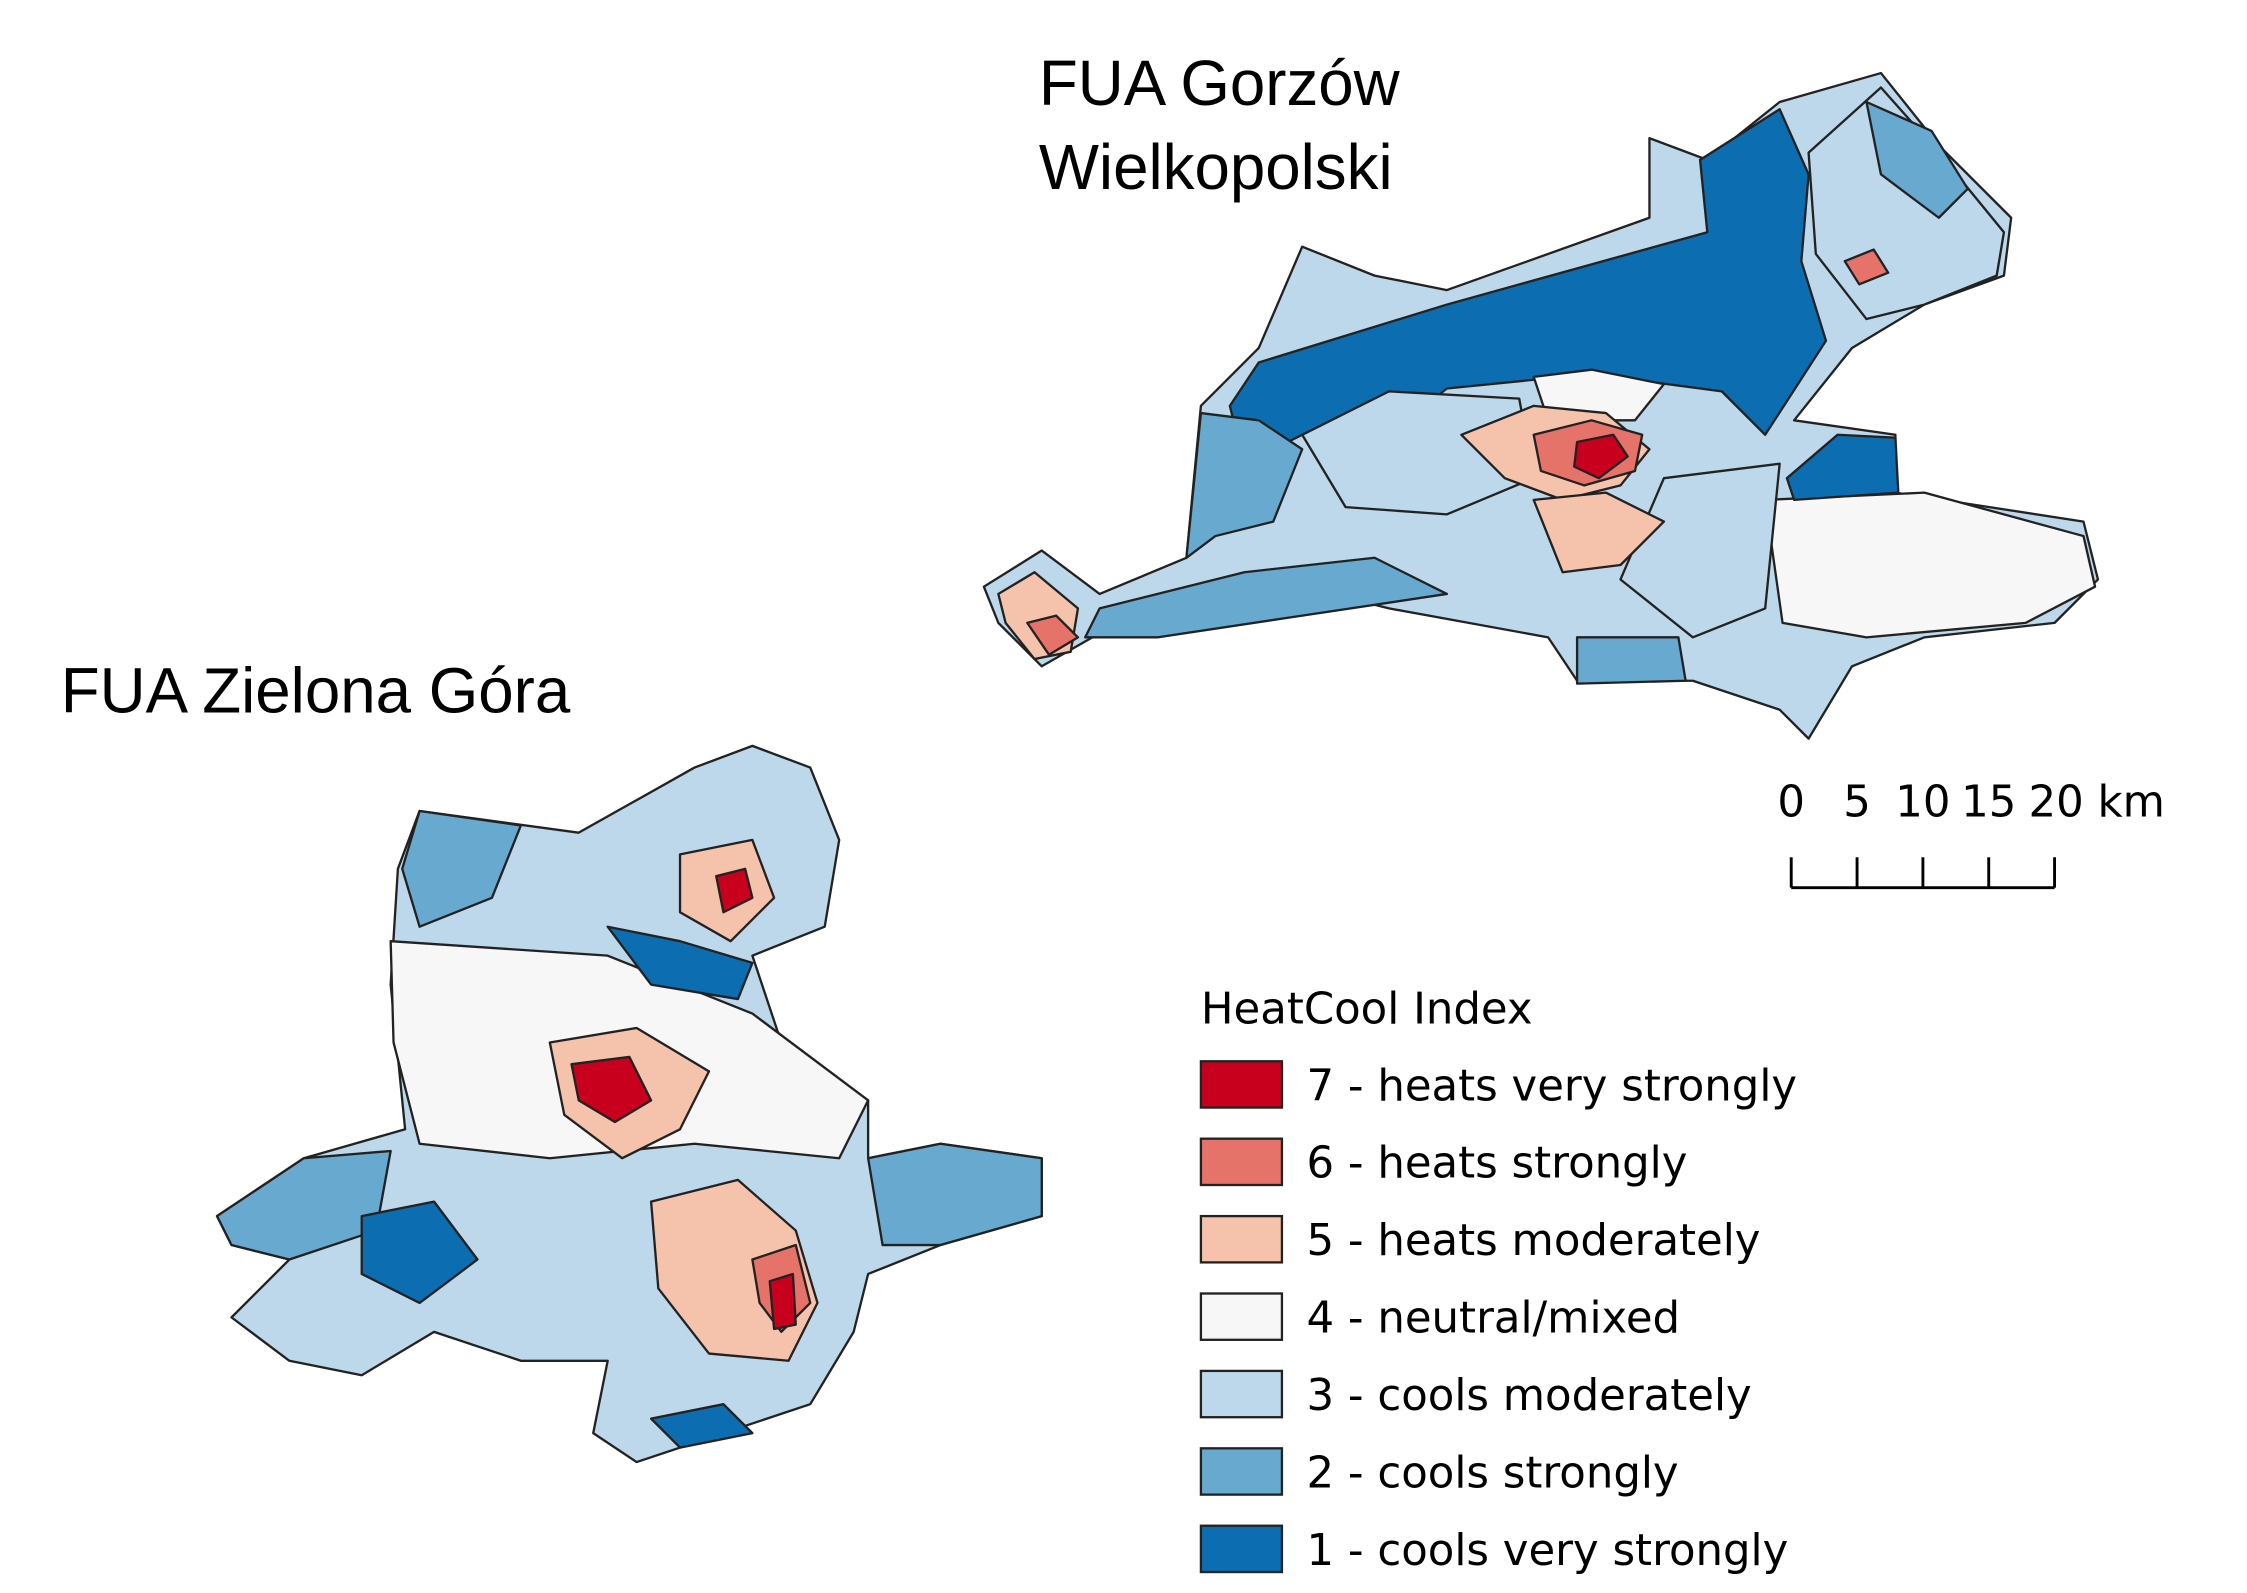 Image resolution: width=2247 pixels, height=1593 pixels. What do you see at coordinates (316, 691) in the screenshot?
I see `map-title: FUA Zielona Góra` at bounding box center [316, 691].